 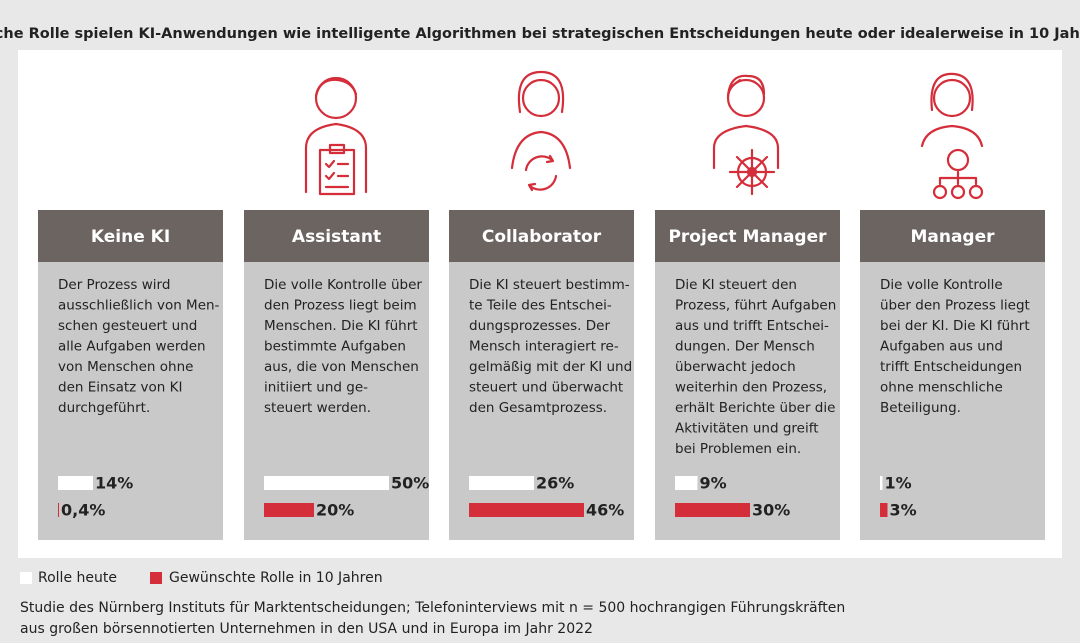 What do you see at coordinates (340, 306) in the screenshot?
I see `description-line: den Prozess liegt beim` at bounding box center [340, 306].